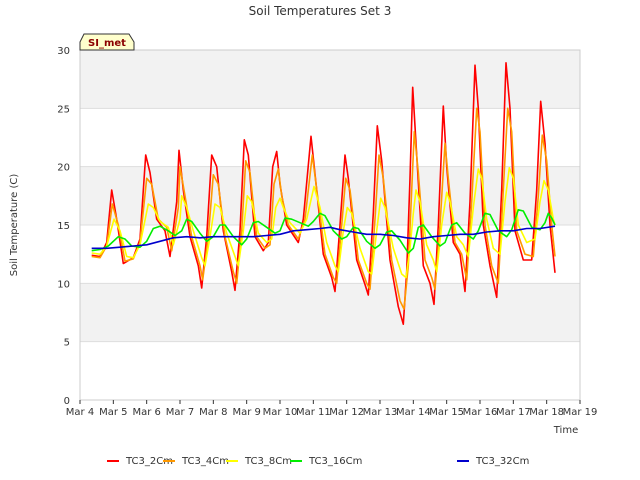 The image size is (640, 480). I want to click on y-axis-ticks: 0 5 10 15 20 25 30, so click(63, 226).